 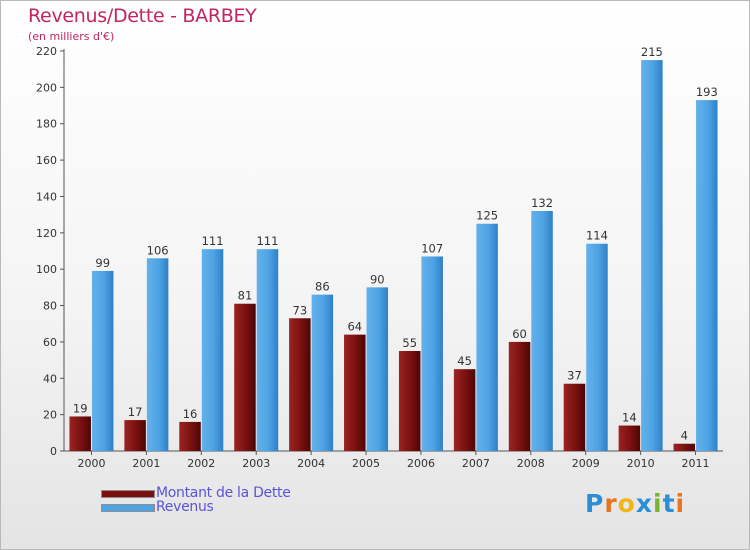 I want to click on y-tick-label: 100, so click(x=46, y=269).